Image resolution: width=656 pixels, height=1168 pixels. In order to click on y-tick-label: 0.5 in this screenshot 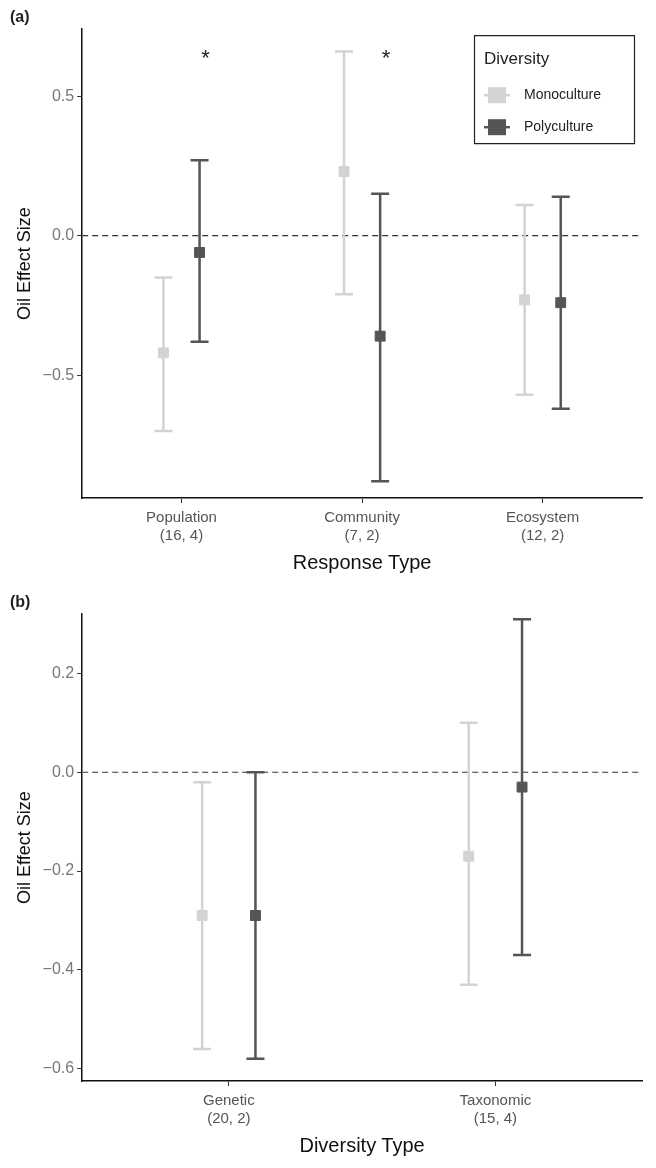, I will do `click(63, 95)`.